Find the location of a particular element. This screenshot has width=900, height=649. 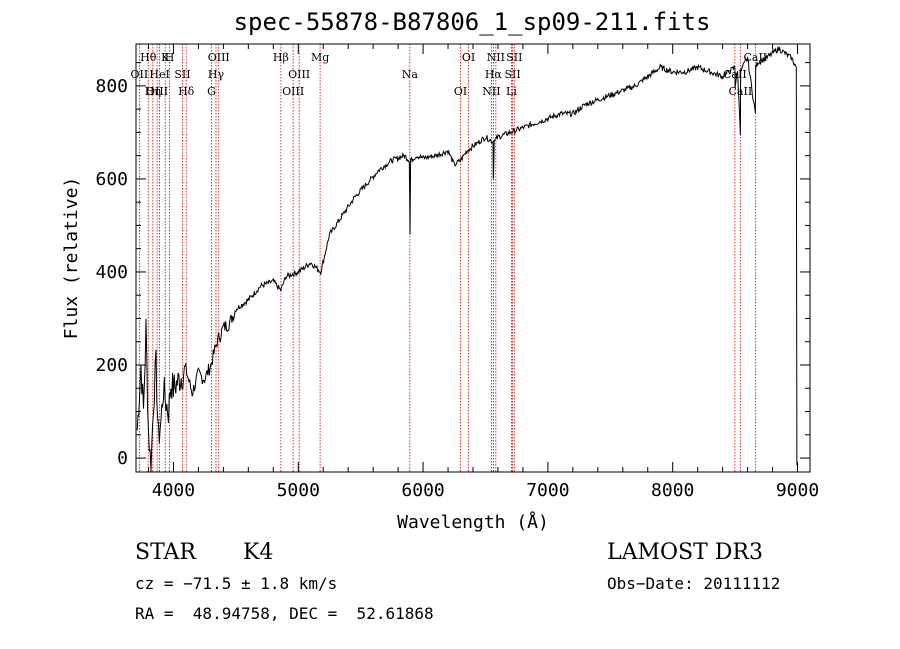

marker-label: Hη is located at coordinates (153, 91).